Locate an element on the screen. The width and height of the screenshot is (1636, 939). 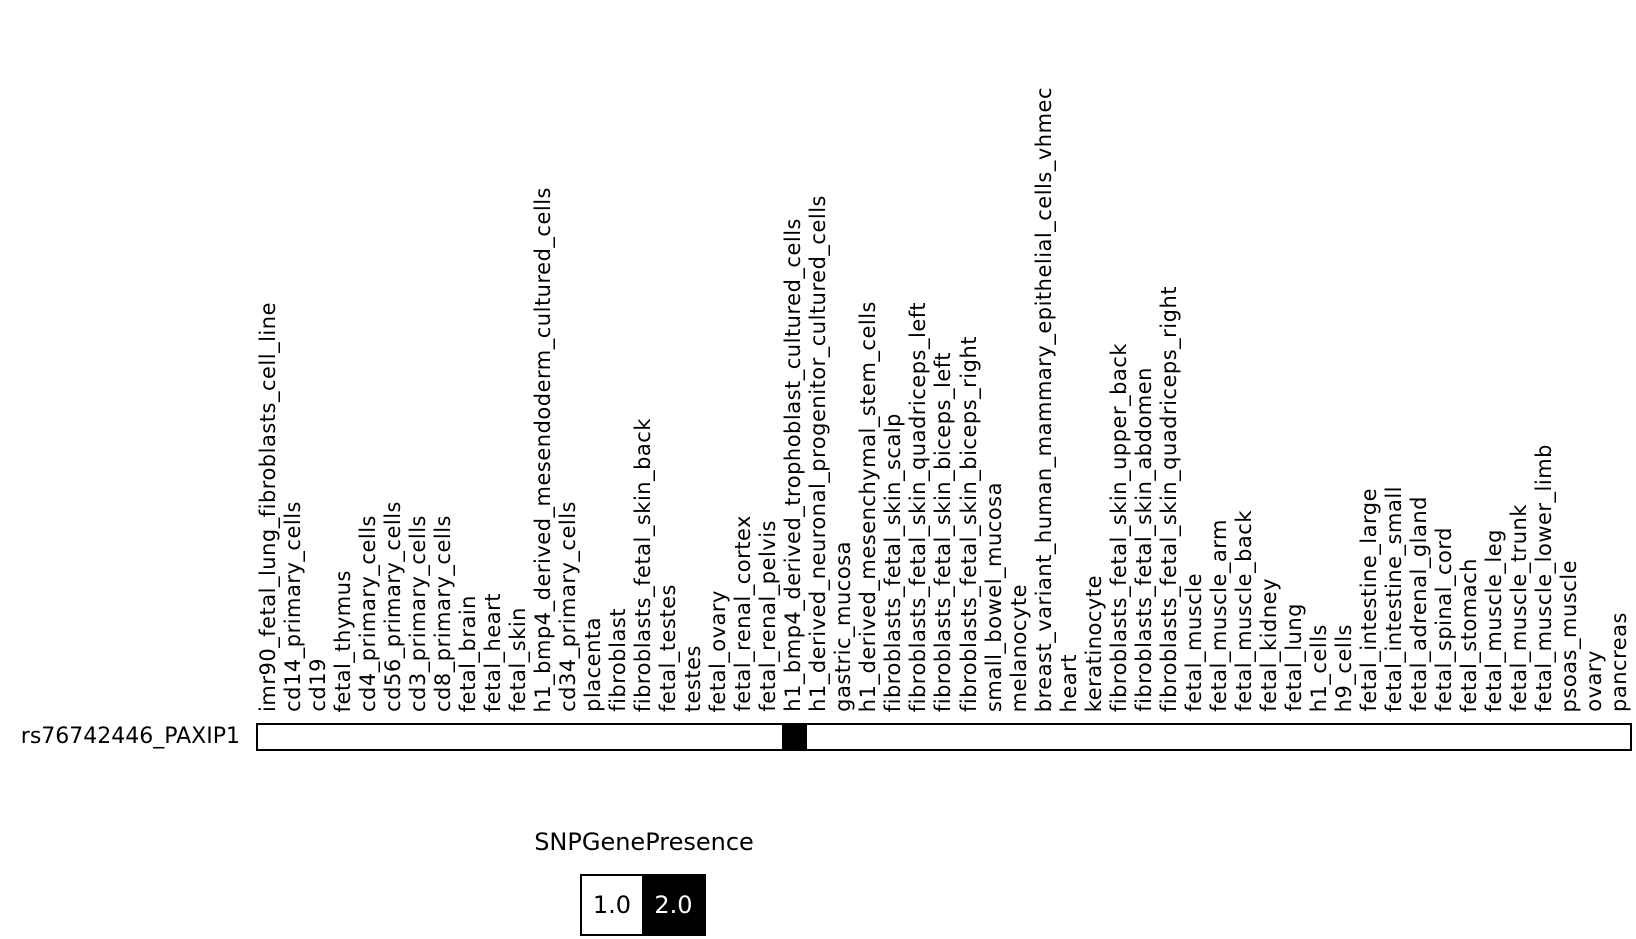
column-label-text: fetal_intestine_small is located at coordinates (1393, 598).